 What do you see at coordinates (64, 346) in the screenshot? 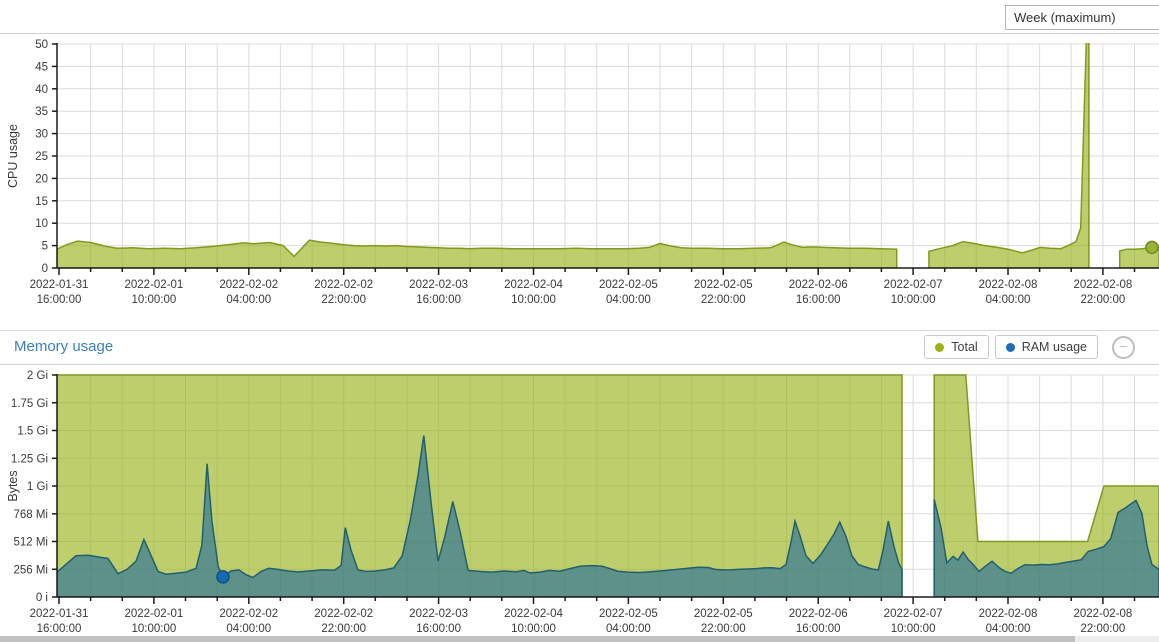
I see `memory-panel-title: Memory usage` at bounding box center [64, 346].